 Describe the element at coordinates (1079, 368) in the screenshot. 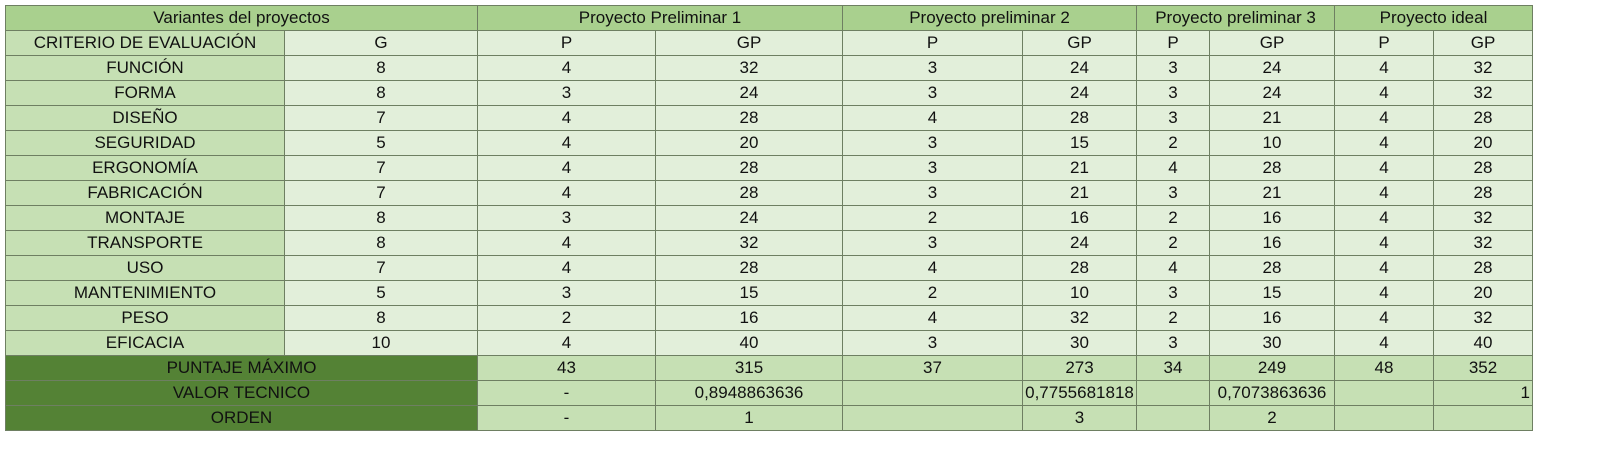

I see `puntaje-maximo-row-cell: 273` at that location.